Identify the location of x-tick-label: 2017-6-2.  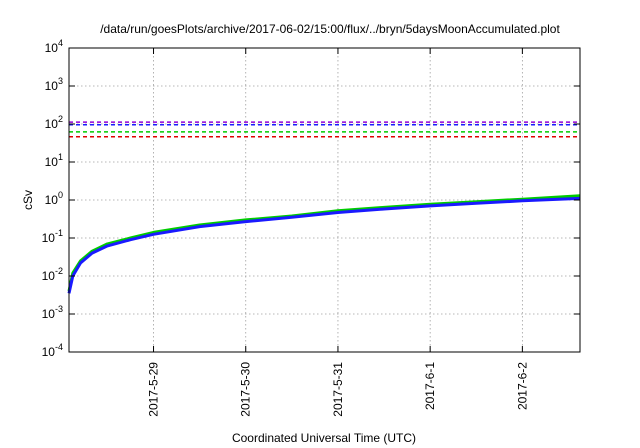
(522, 386).